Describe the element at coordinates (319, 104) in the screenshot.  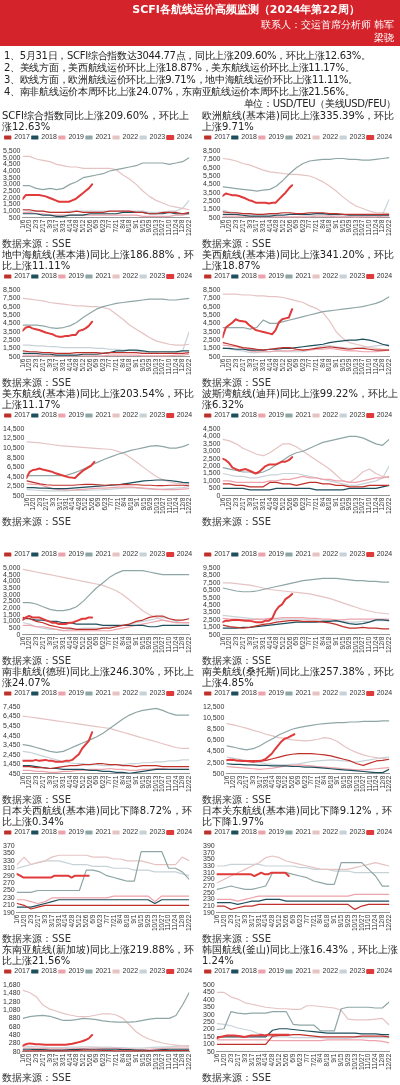
I see `text: 单位：USD/TEU（美线USD/FEU）` at that location.